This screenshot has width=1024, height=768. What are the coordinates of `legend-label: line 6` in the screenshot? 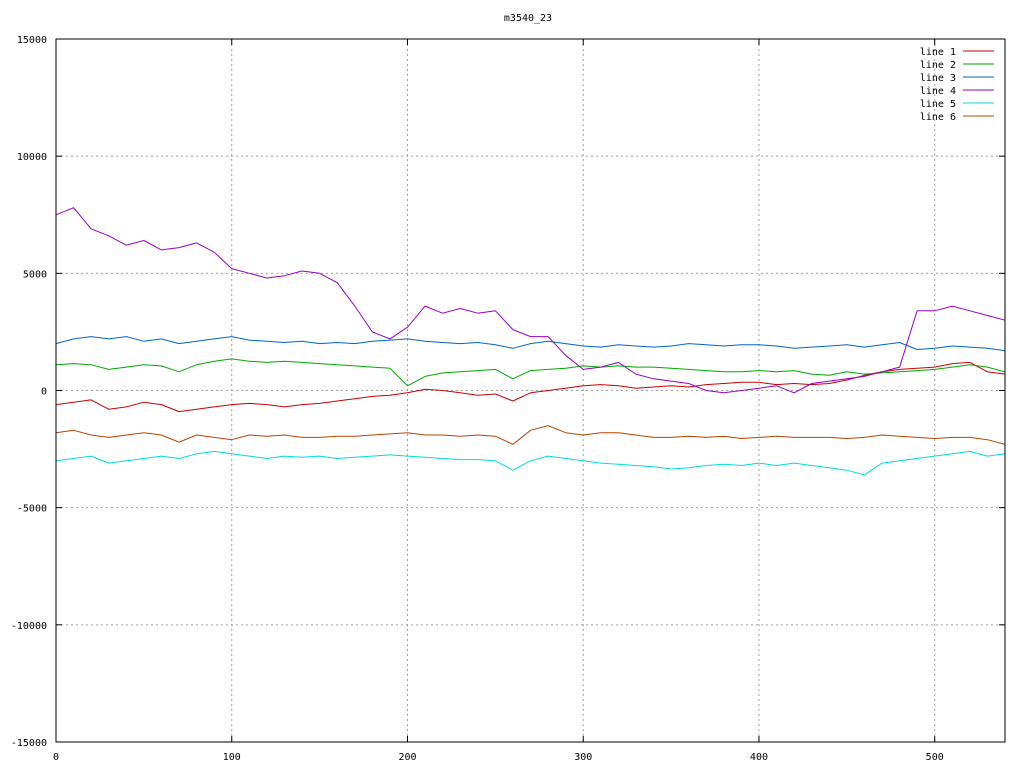 It's located at (938, 117).